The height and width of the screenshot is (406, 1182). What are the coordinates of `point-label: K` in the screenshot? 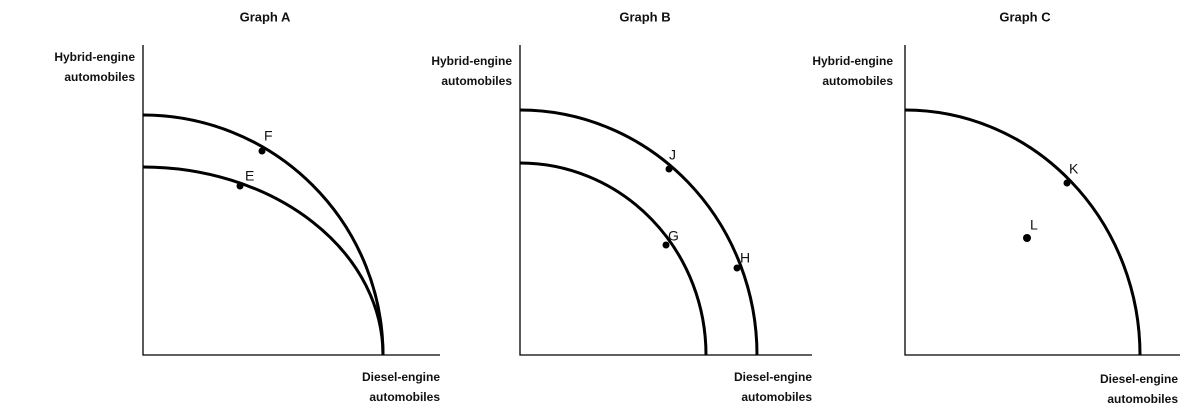 It's located at (1074, 169).